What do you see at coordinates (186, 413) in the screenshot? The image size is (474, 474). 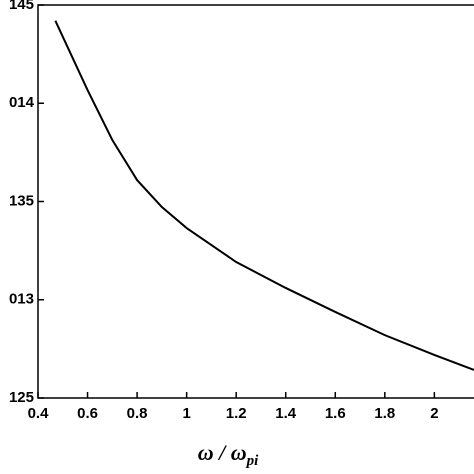 I see `x-tick-label: 1` at bounding box center [186, 413].